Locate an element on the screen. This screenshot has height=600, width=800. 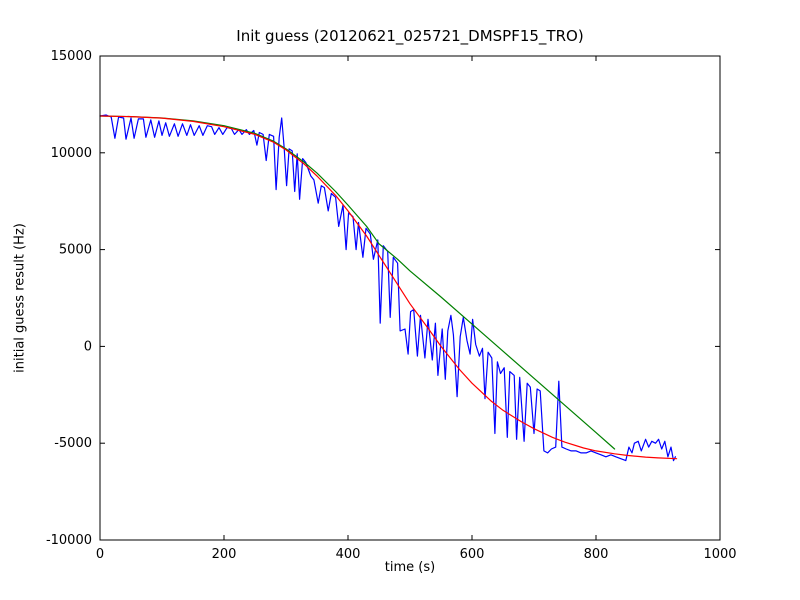
x-tick-label: 800 is located at coordinates (596, 554).